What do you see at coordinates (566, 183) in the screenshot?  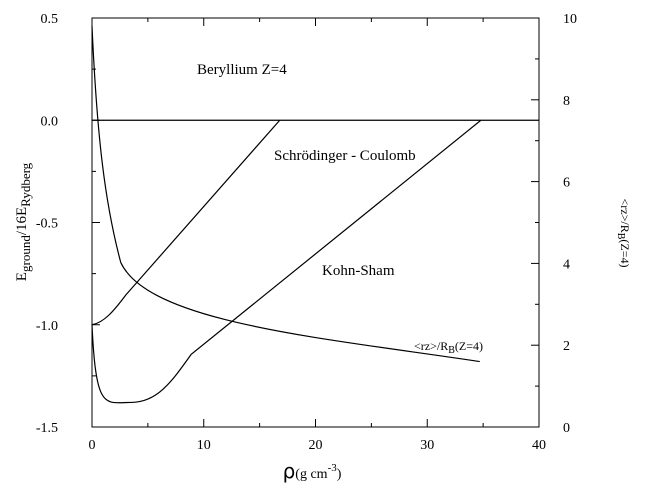 I see `y-right-tick-label: 6` at bounding box center [566, 183].